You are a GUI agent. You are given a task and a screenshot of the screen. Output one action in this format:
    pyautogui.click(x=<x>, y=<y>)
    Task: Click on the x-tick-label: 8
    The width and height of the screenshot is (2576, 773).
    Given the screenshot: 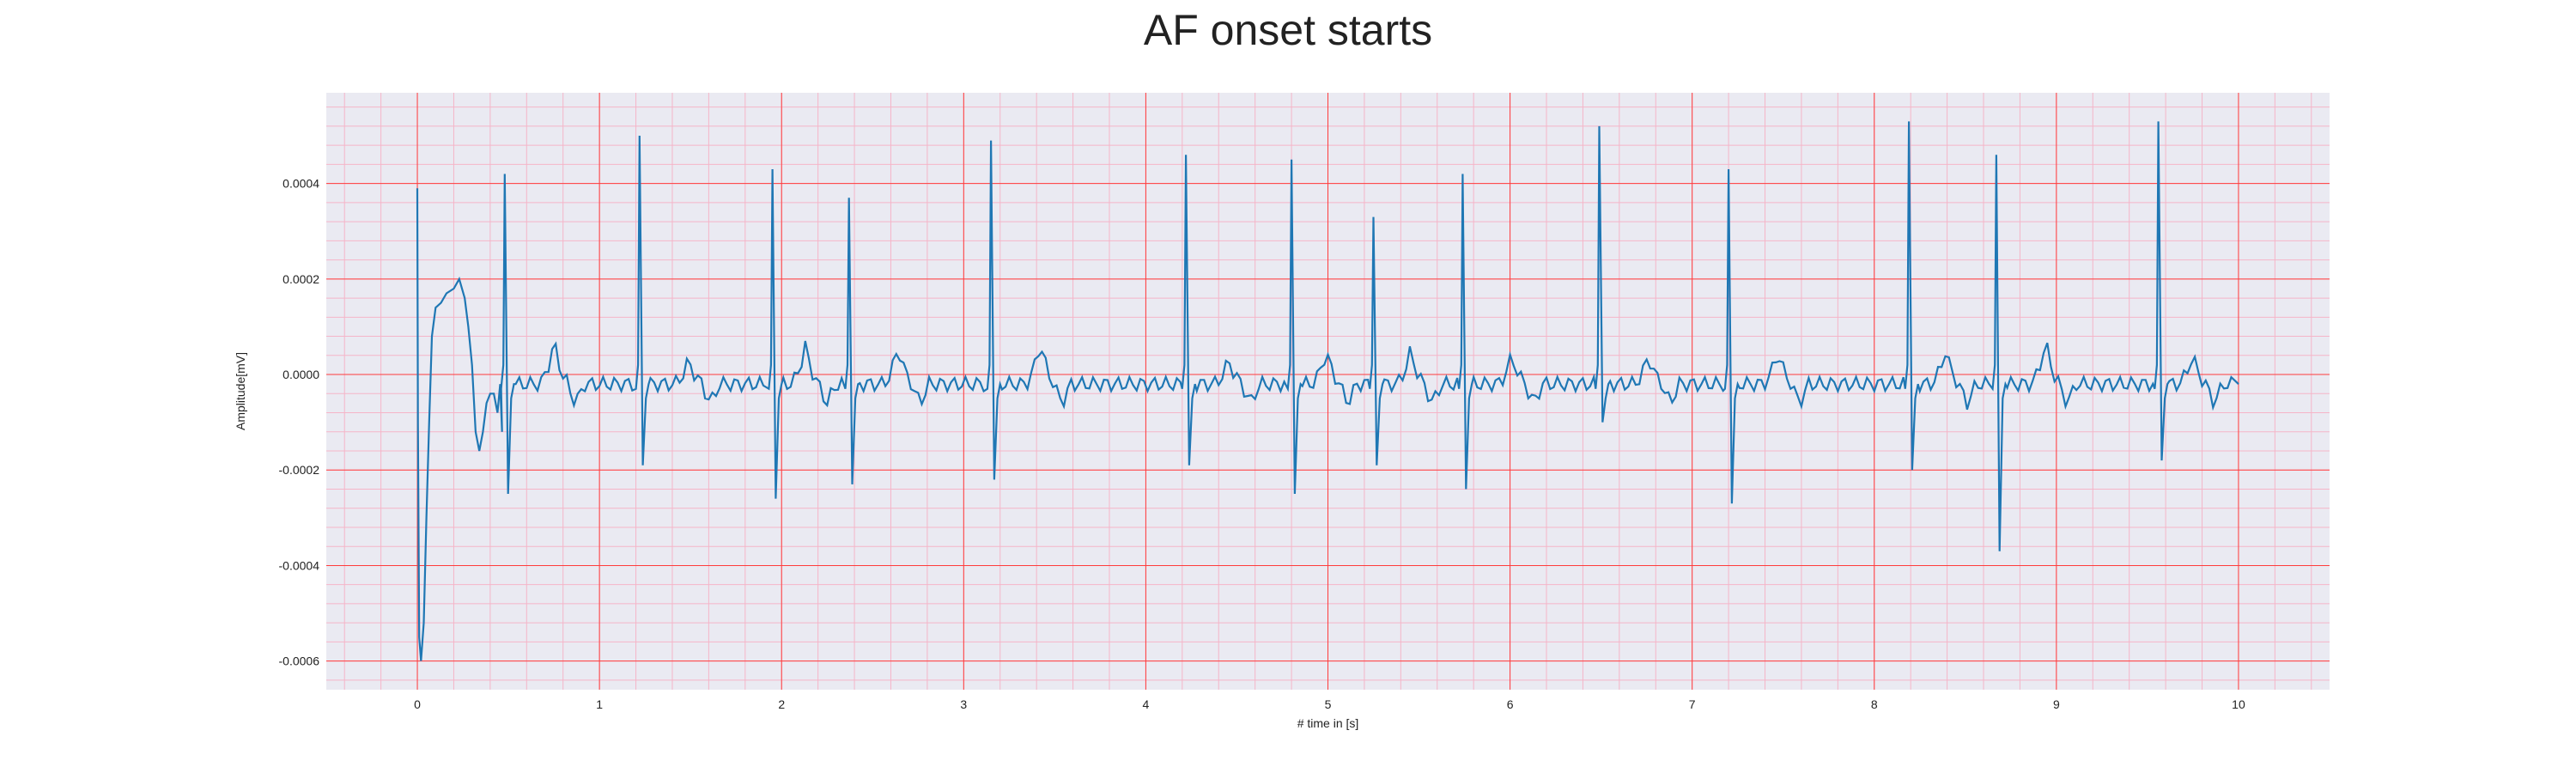 What is the action you would take?
    pyautogui.click(x=1874, y=704)
    